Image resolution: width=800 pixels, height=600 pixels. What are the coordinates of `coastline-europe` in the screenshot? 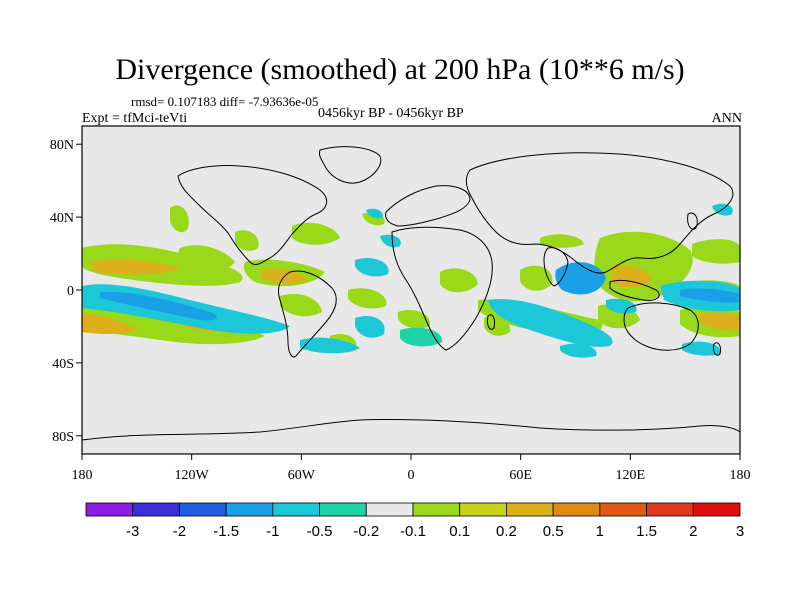 It's located at (428, 206).